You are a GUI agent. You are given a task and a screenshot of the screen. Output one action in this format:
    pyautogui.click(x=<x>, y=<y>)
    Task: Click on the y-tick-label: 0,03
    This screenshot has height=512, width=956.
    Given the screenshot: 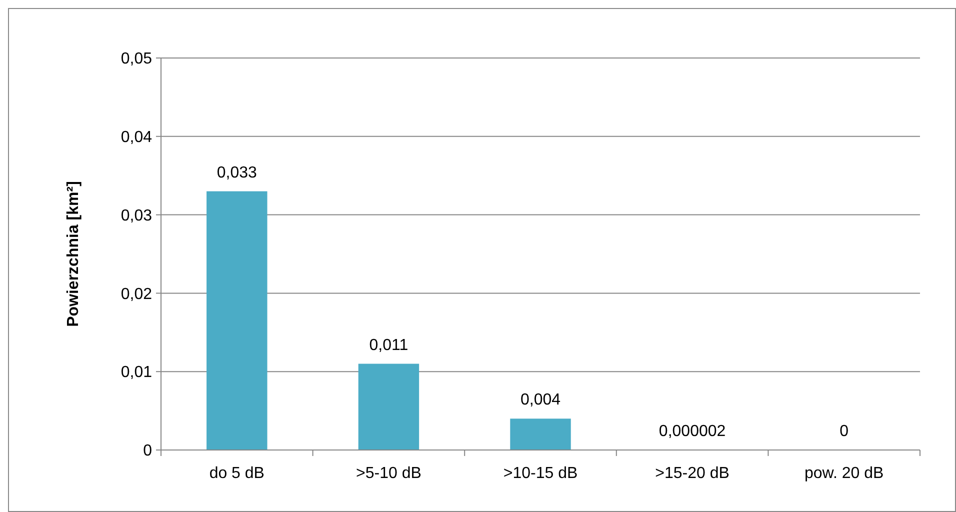 What is the action you would take?
    pyautogui.click(x=136, y=215)
    